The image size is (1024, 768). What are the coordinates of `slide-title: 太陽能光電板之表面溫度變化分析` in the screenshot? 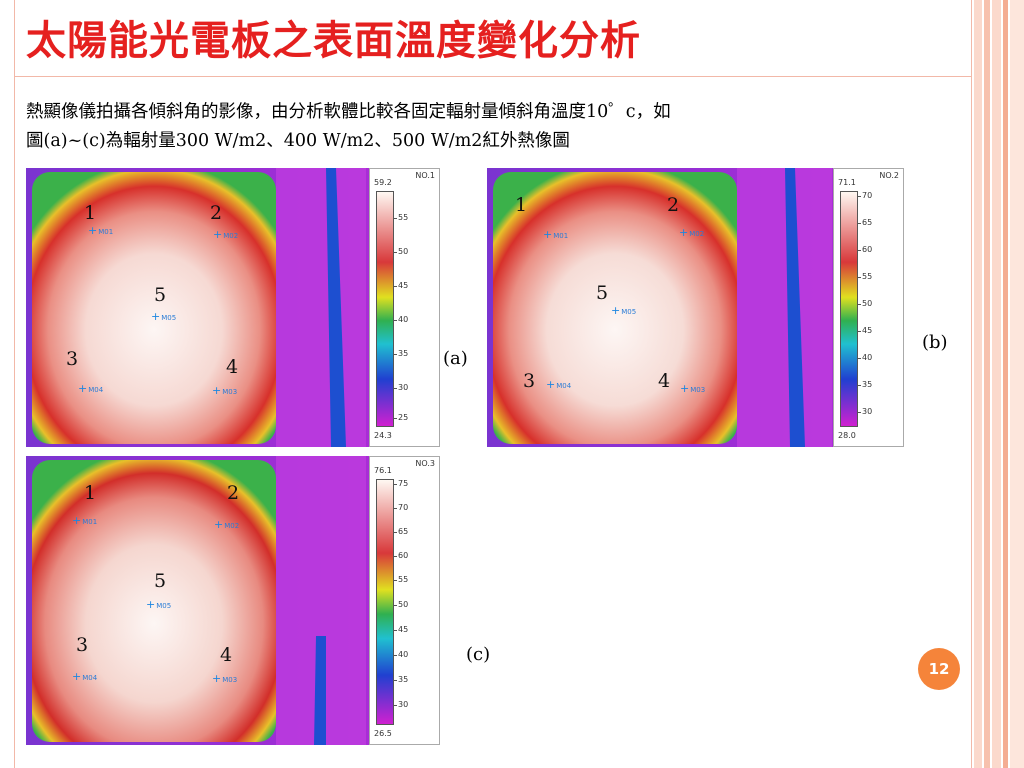 It's located at (333, 41).